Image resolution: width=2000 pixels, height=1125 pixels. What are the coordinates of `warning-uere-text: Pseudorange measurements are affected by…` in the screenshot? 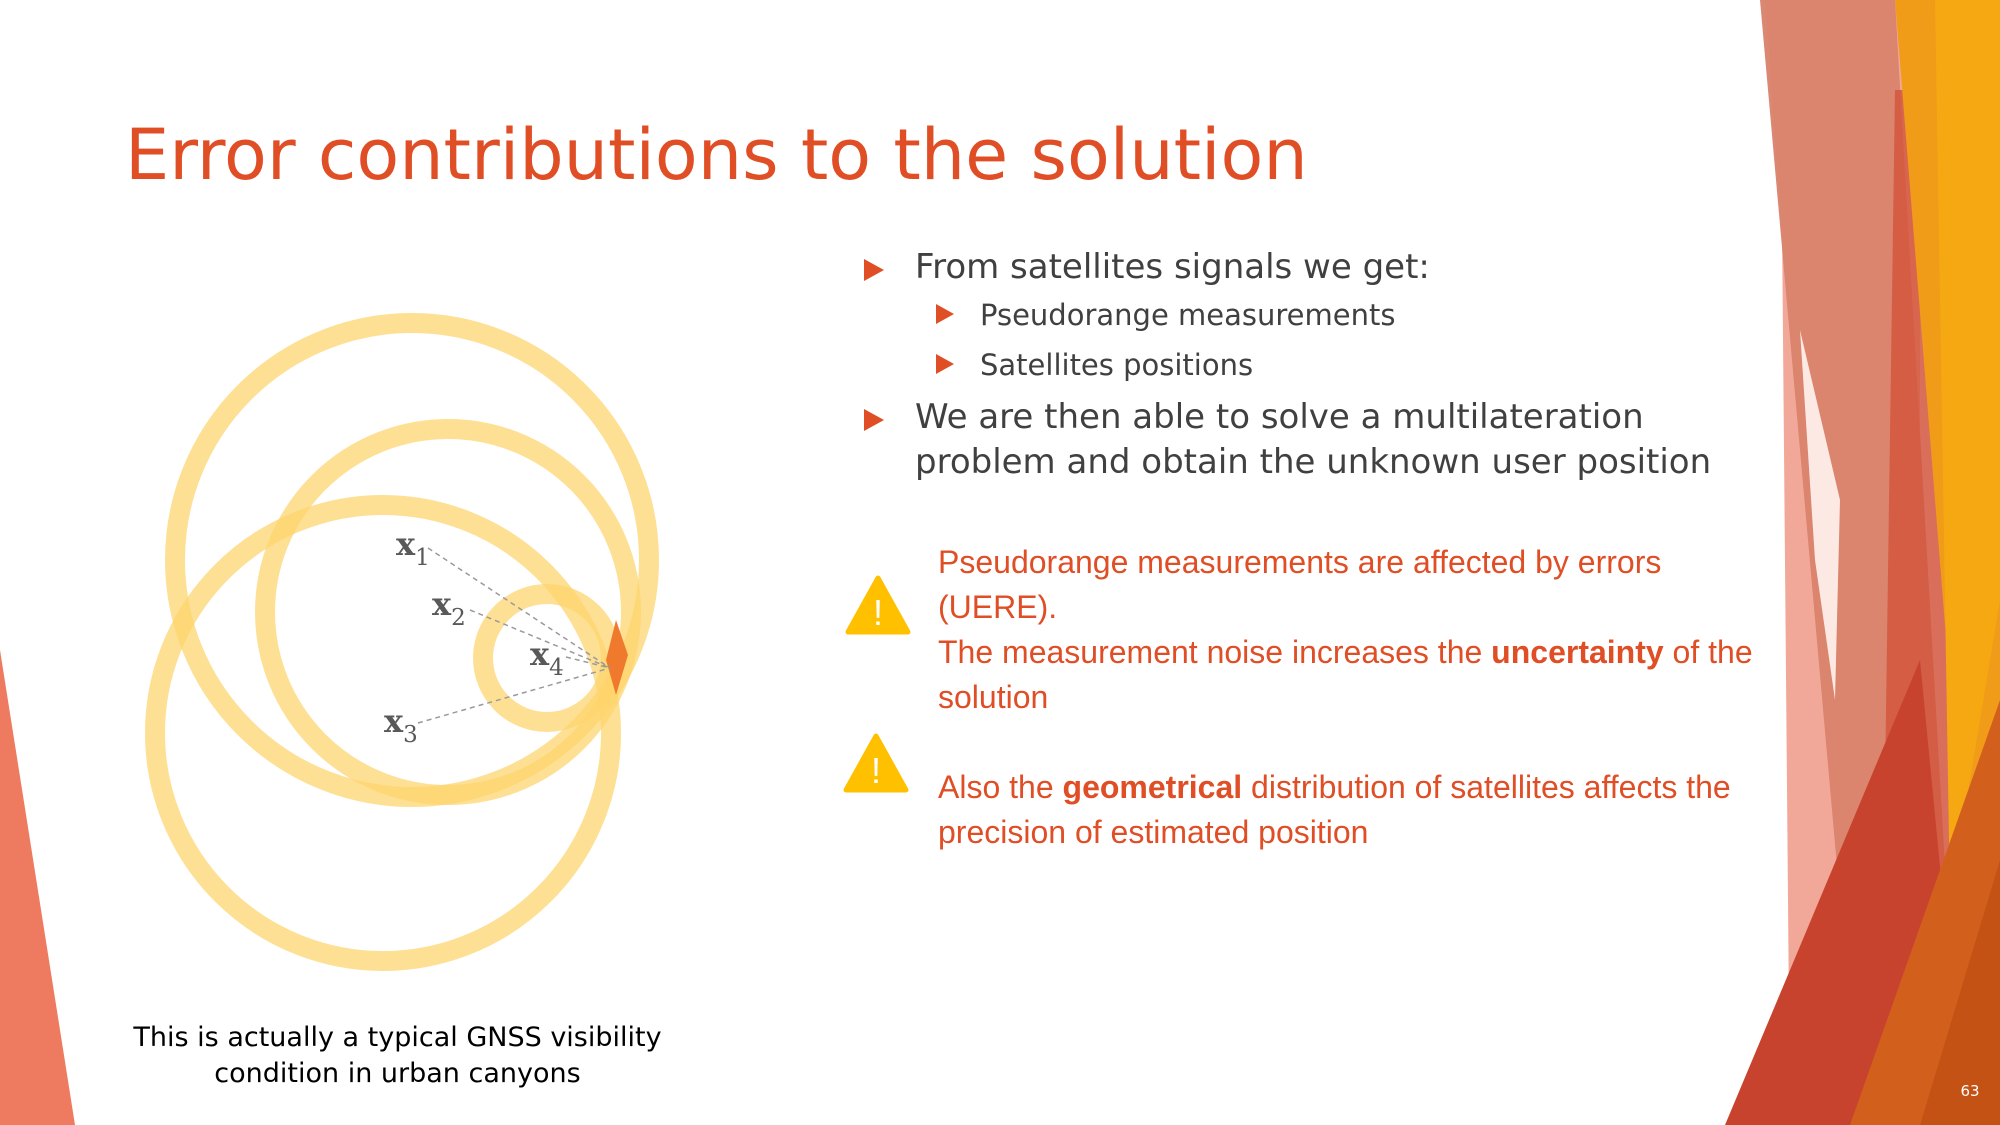 It's located at (1300, 584).